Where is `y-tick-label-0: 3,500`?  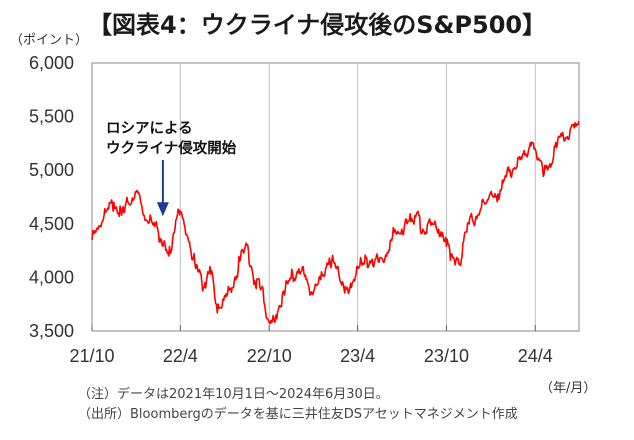 y-tick-label-0: 3,500 is located at coordinates (51, 331).